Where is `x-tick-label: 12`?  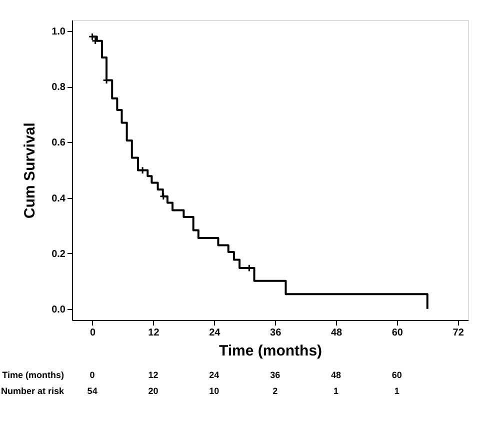 x-tick-label: 12 is located at coordinates (154, 333).